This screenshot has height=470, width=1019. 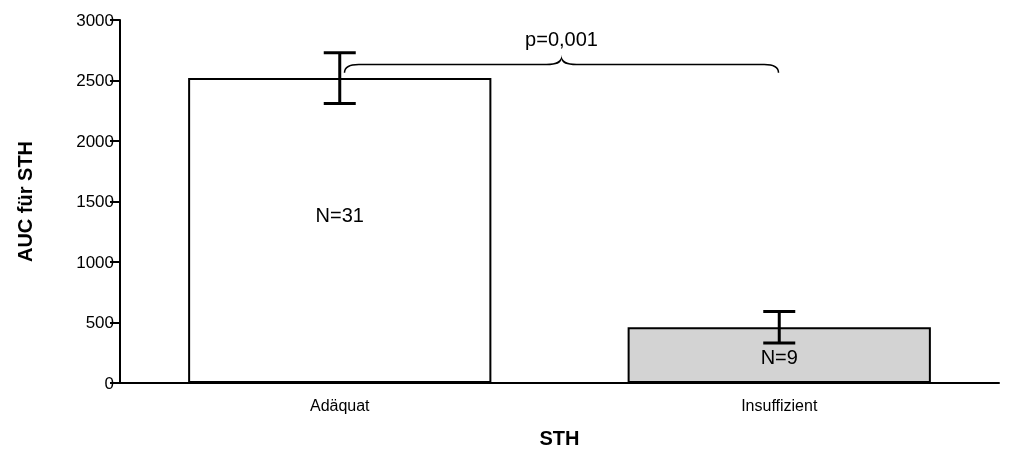 I want to click on x-axis-title: STH, so click(x=559, y=438).